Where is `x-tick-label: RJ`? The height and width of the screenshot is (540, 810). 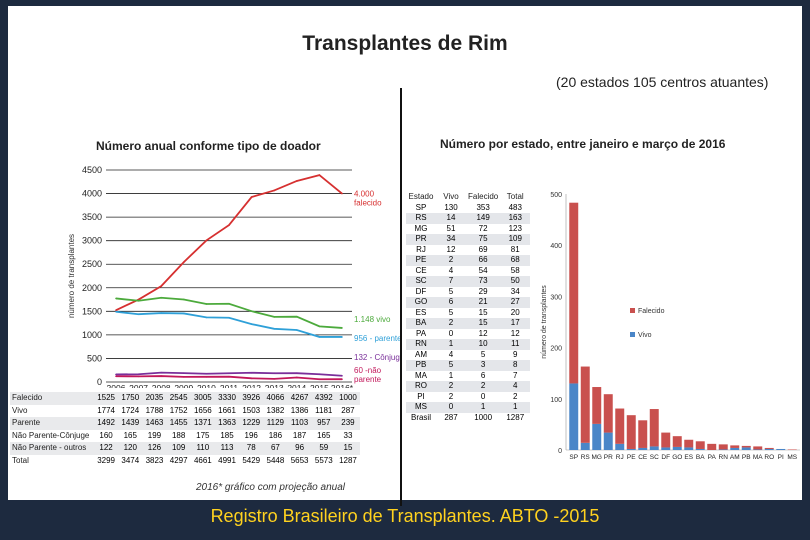
x-tick-label: RJ is located at coordinates (620, 457).